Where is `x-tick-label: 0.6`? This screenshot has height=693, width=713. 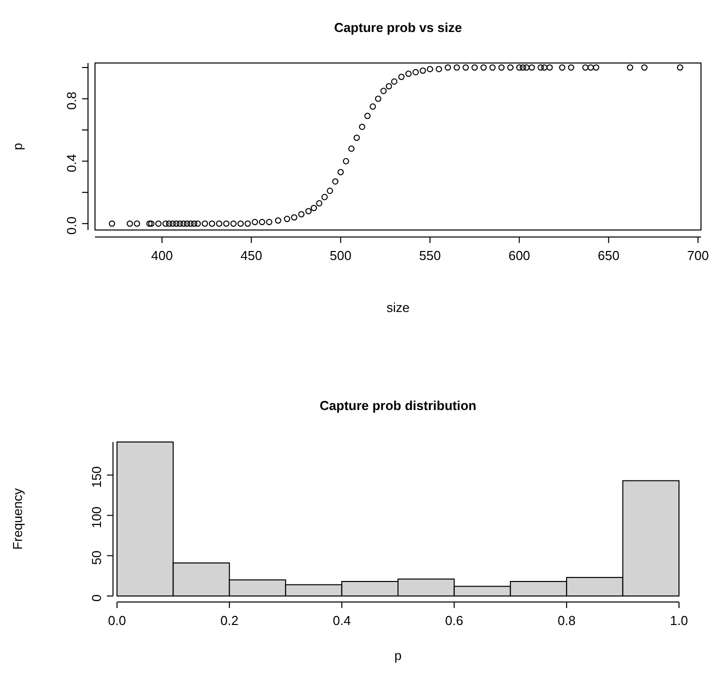
x-tick-label: 0.6 is located at coordinates (454, 620).